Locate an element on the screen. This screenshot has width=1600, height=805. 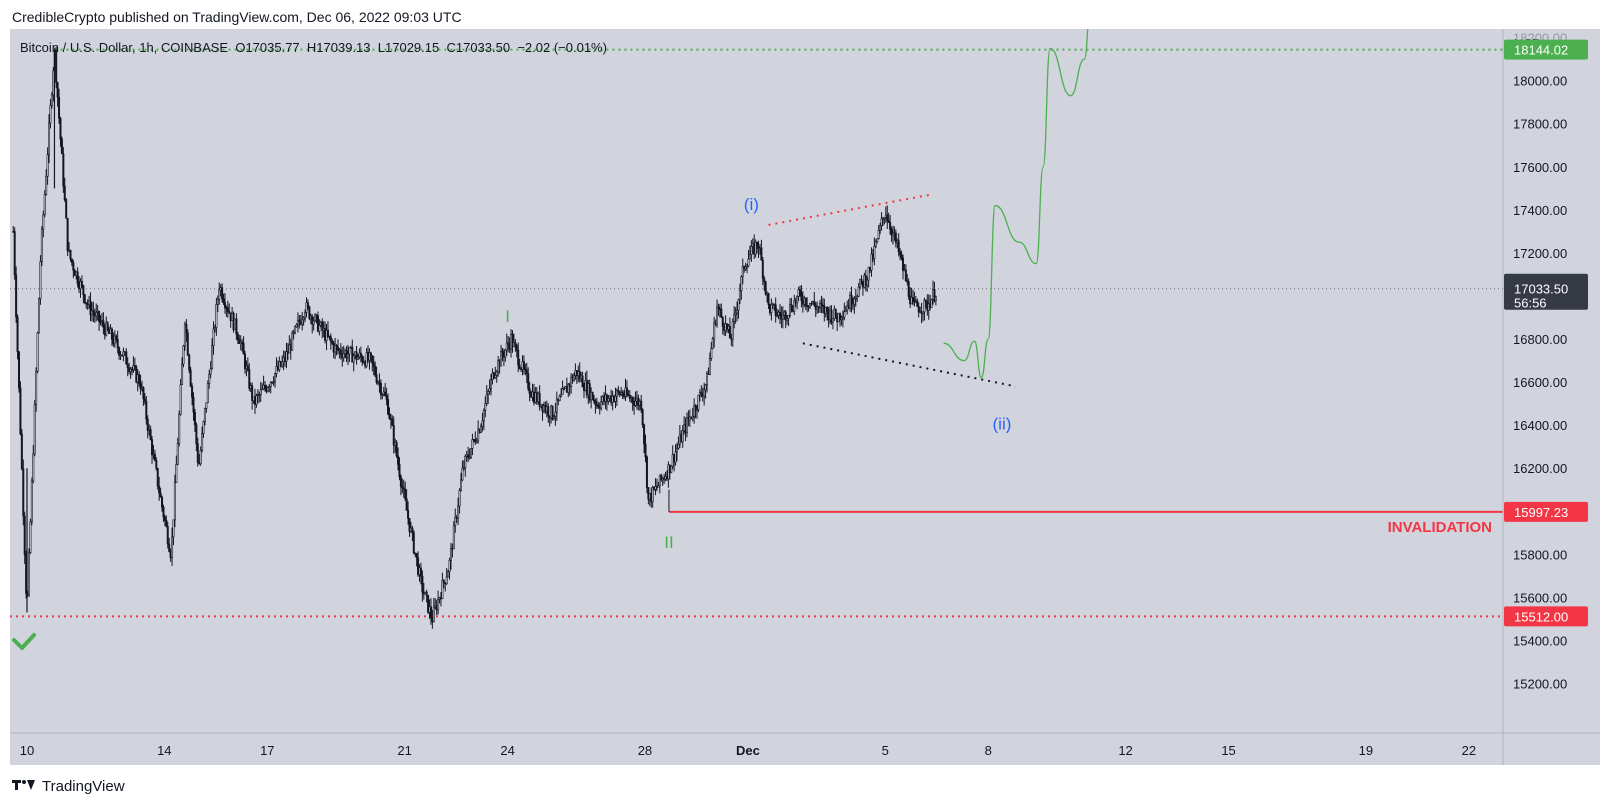
x-tick-label: 22 is located at coordinates (1469, 750).